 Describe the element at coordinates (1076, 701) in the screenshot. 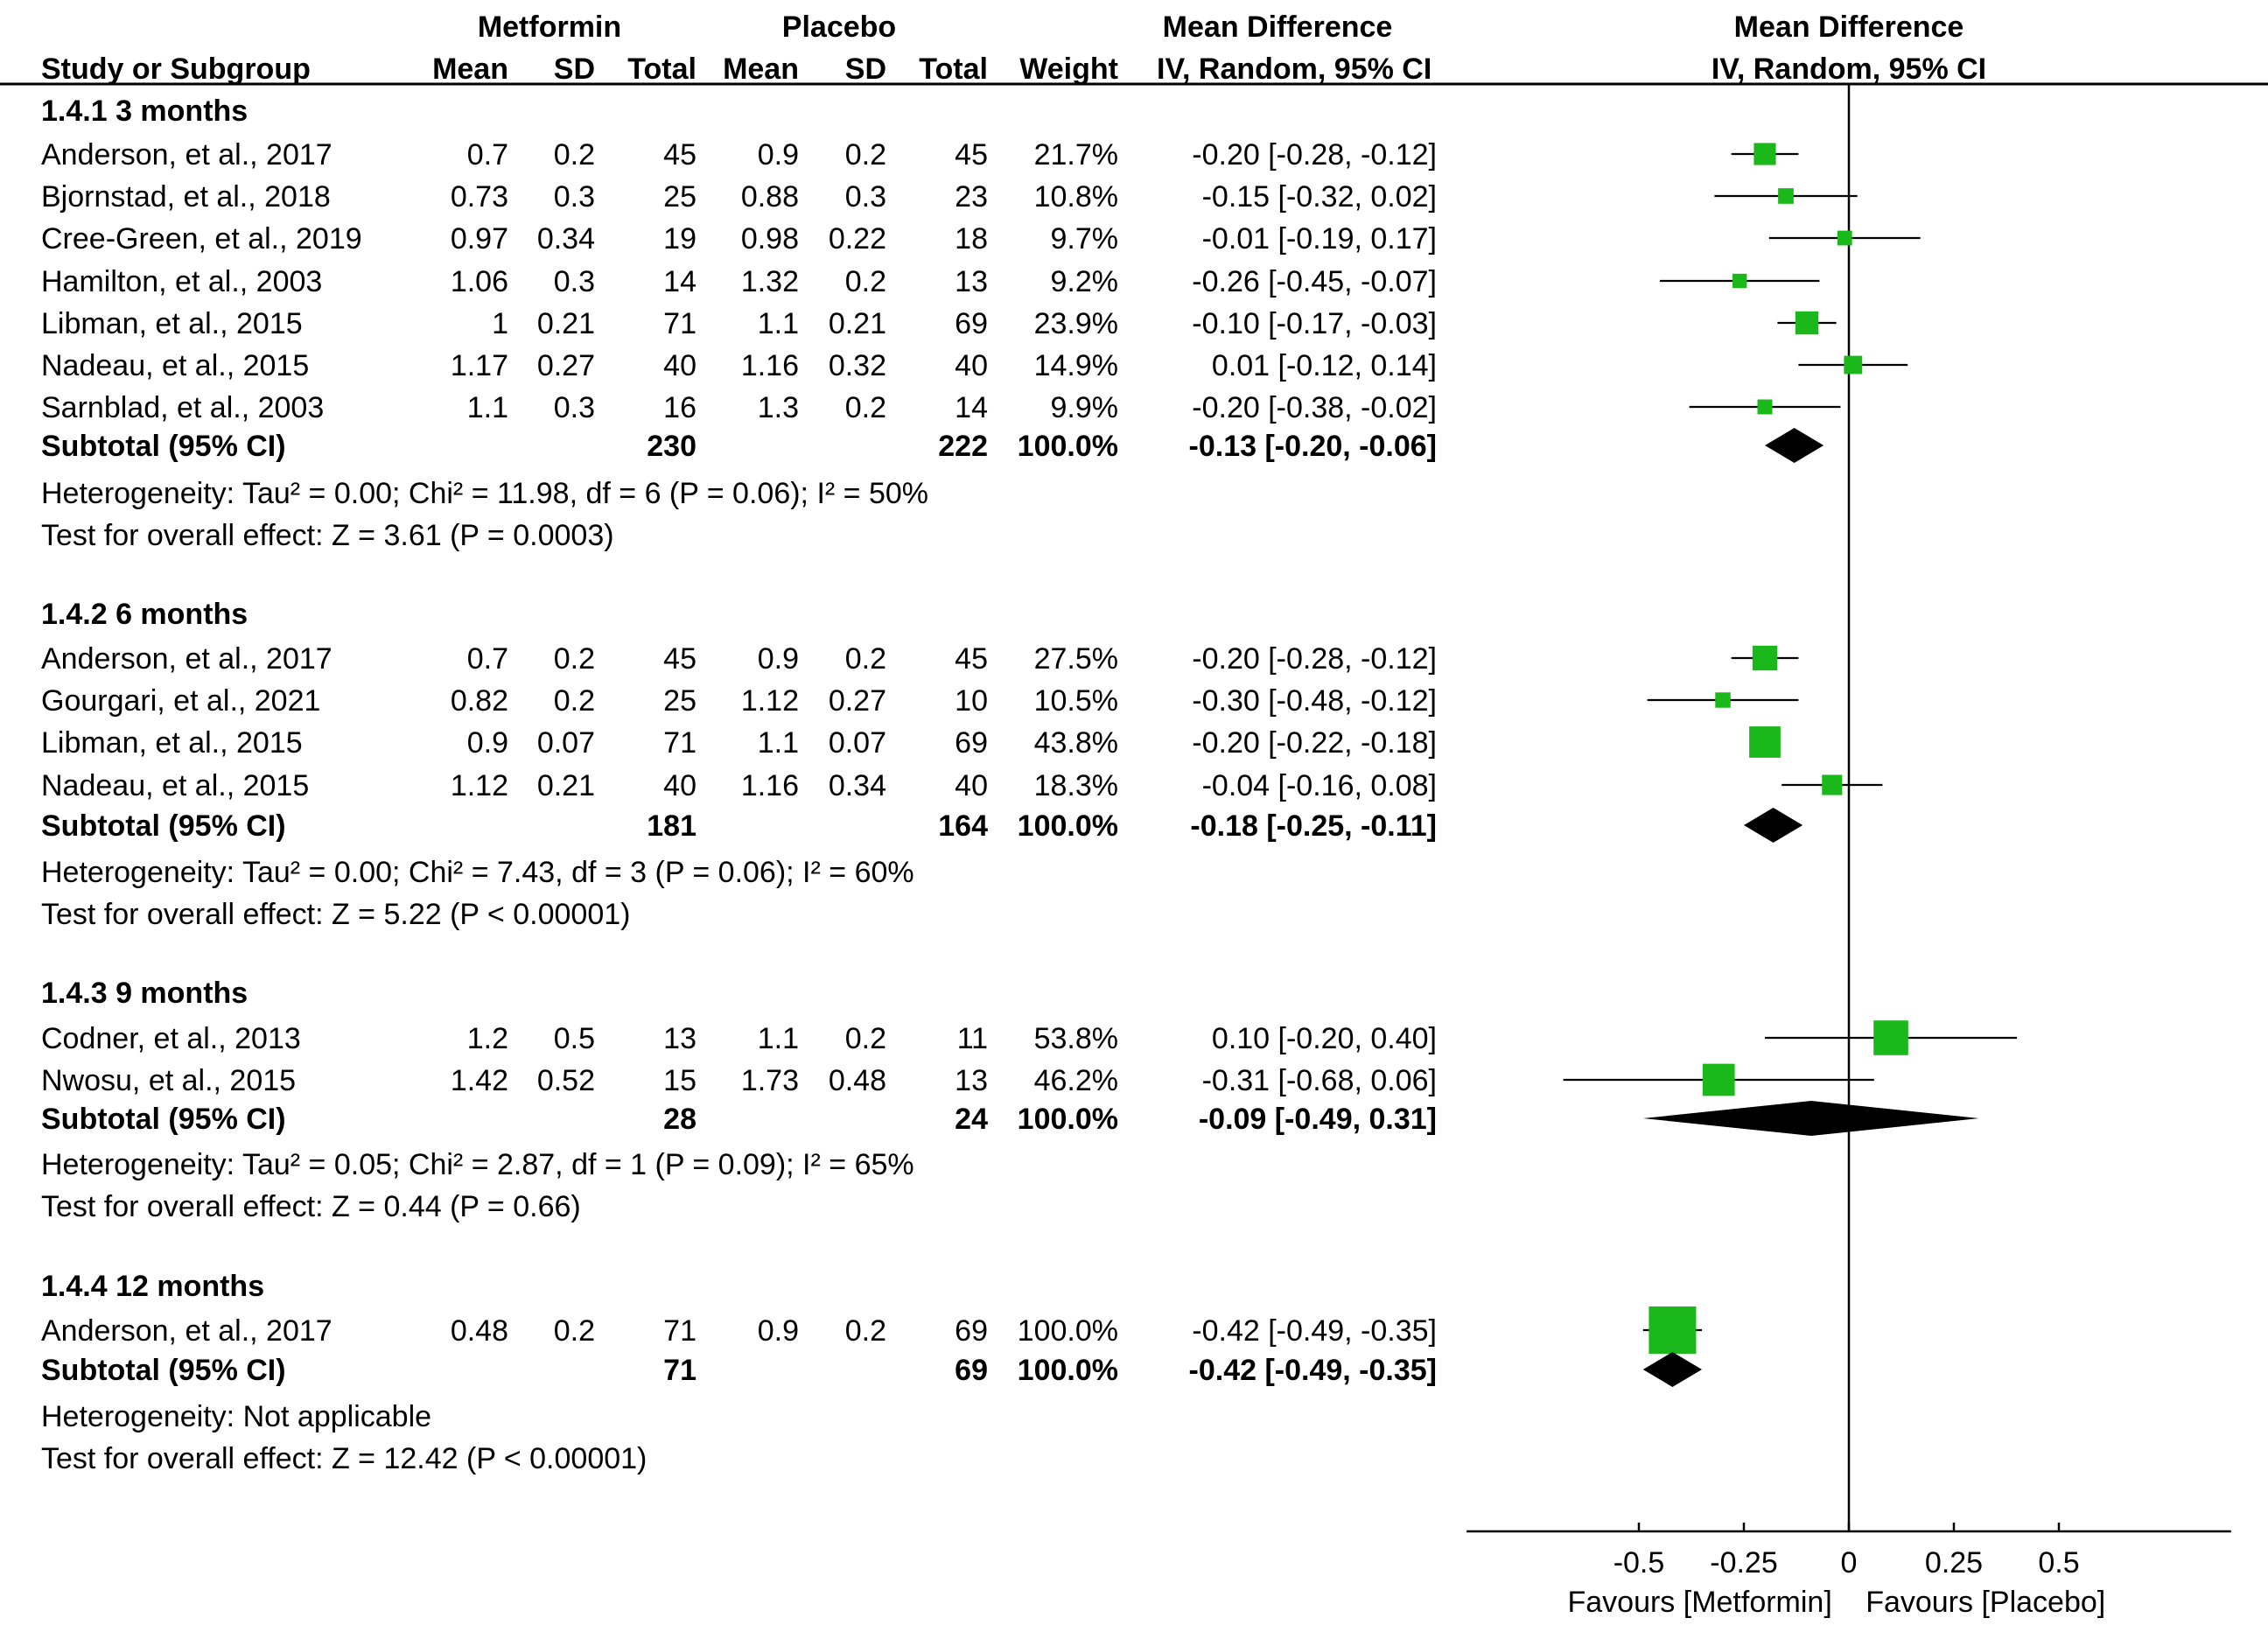

I see `weight: 10.5%` at that location.